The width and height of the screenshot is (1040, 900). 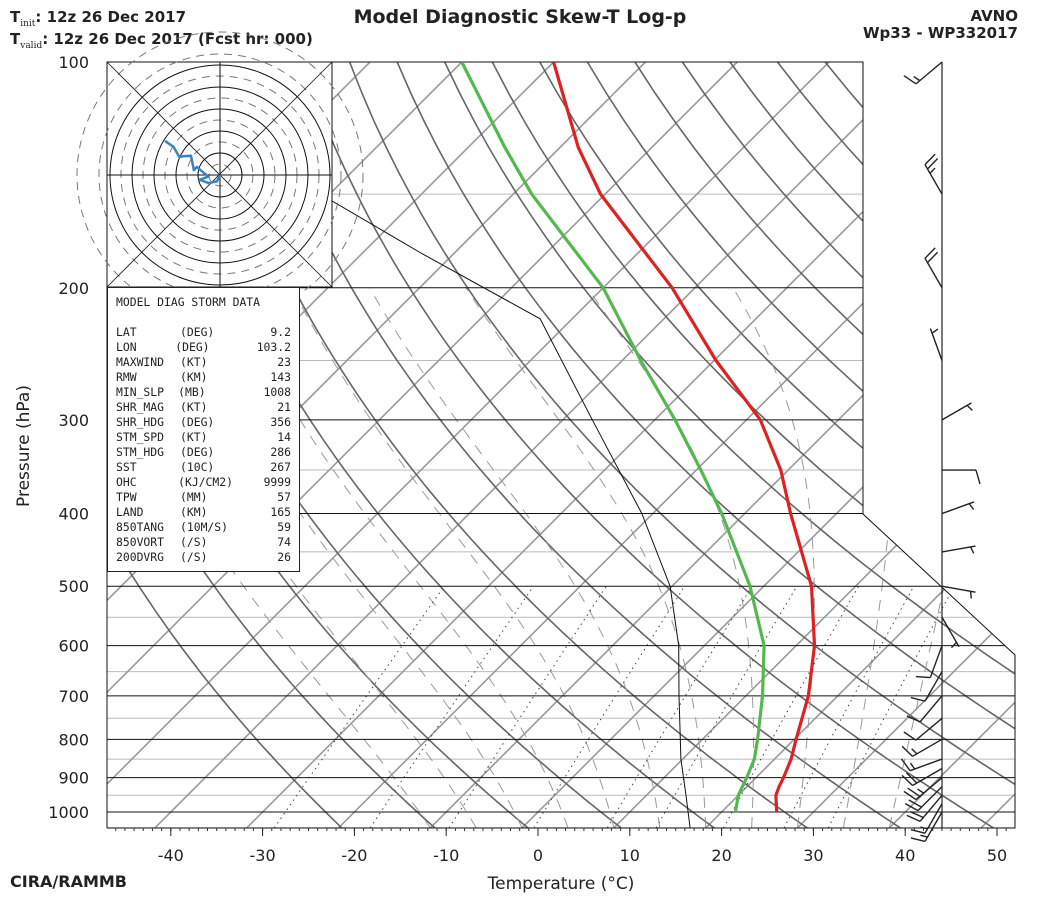 I want to click on storm-data-row: LAT (DEG) 9.2, so click(x=203, y=332).